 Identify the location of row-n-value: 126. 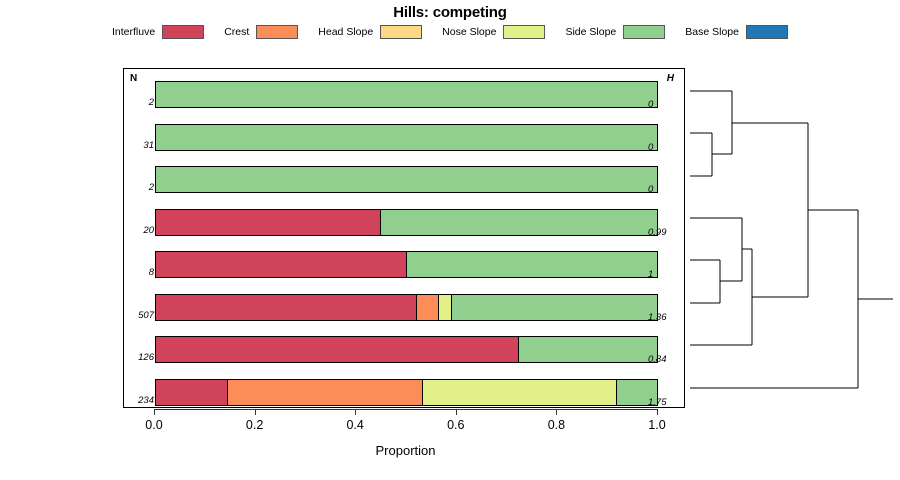
(146, 357).